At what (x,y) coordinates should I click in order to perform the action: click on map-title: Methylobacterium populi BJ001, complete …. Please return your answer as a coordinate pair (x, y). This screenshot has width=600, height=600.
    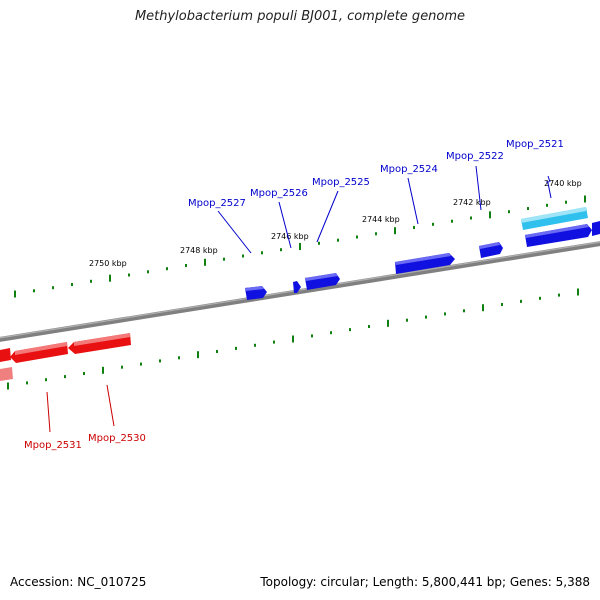
    Looking at the image, I should click on (300, 16).